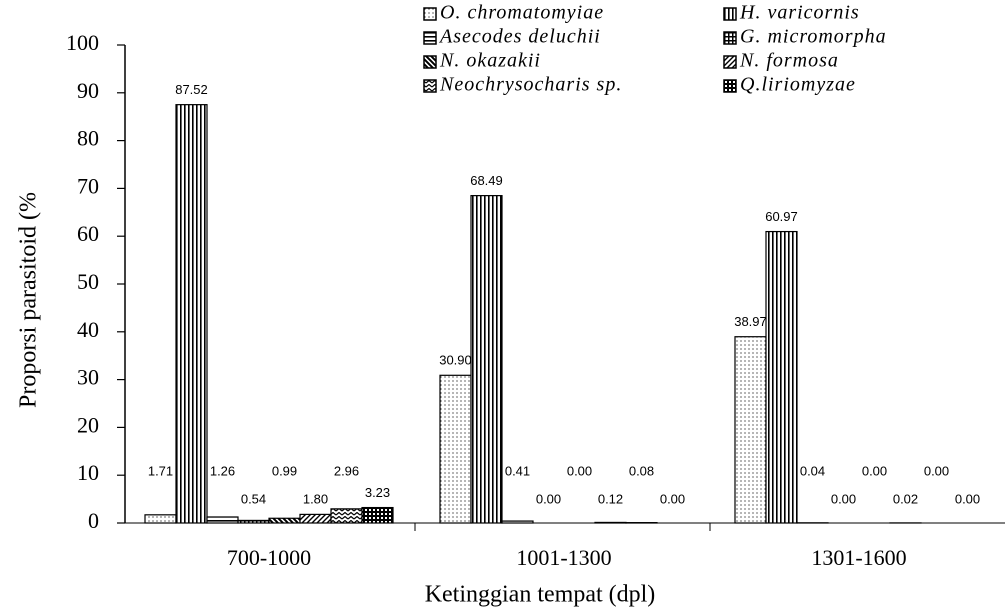 The width and height of the screenshot is (1006, 612). Describe the element at coordinates (269, 557) in the screenshot. I see `x-tick-label: 700-1000` at that location.